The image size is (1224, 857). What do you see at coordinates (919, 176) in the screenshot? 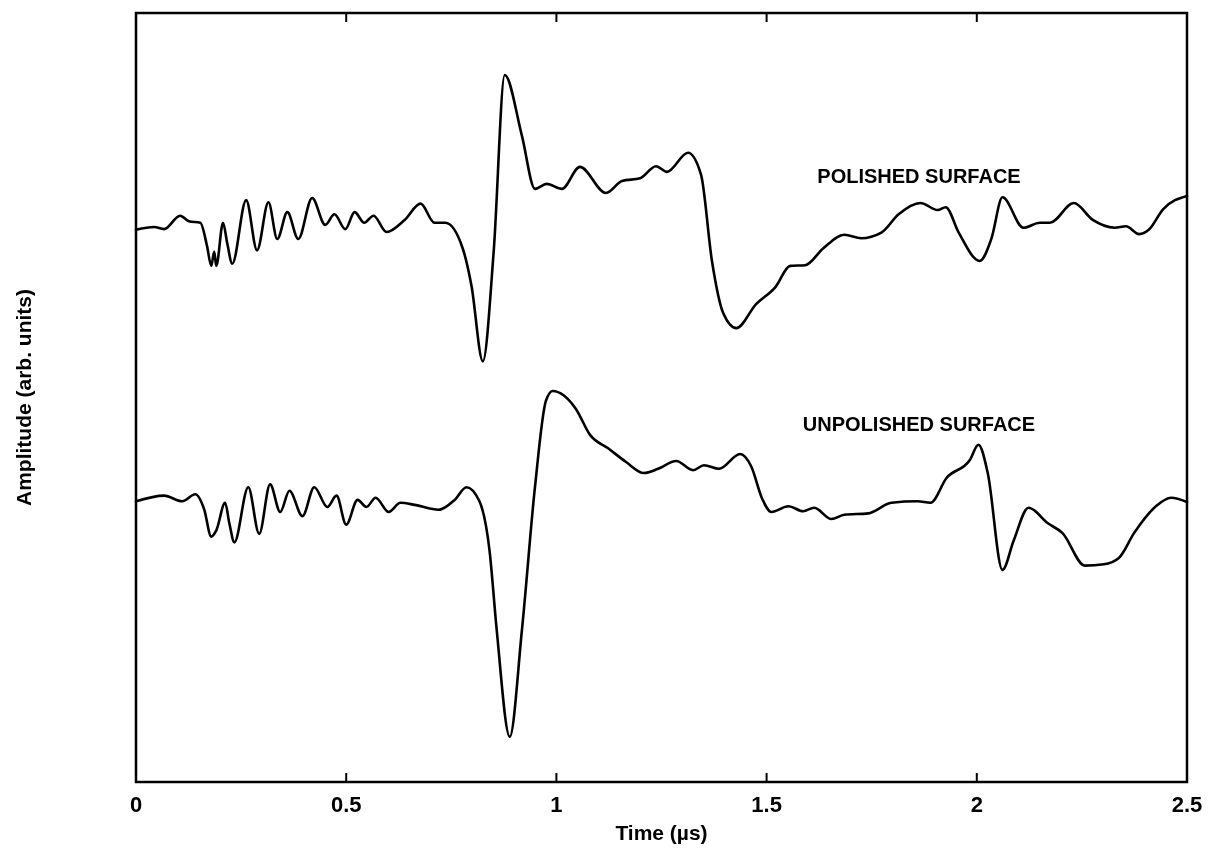
I see `series-label: POLISHED SURFACE` at bounding box center [919, 176].